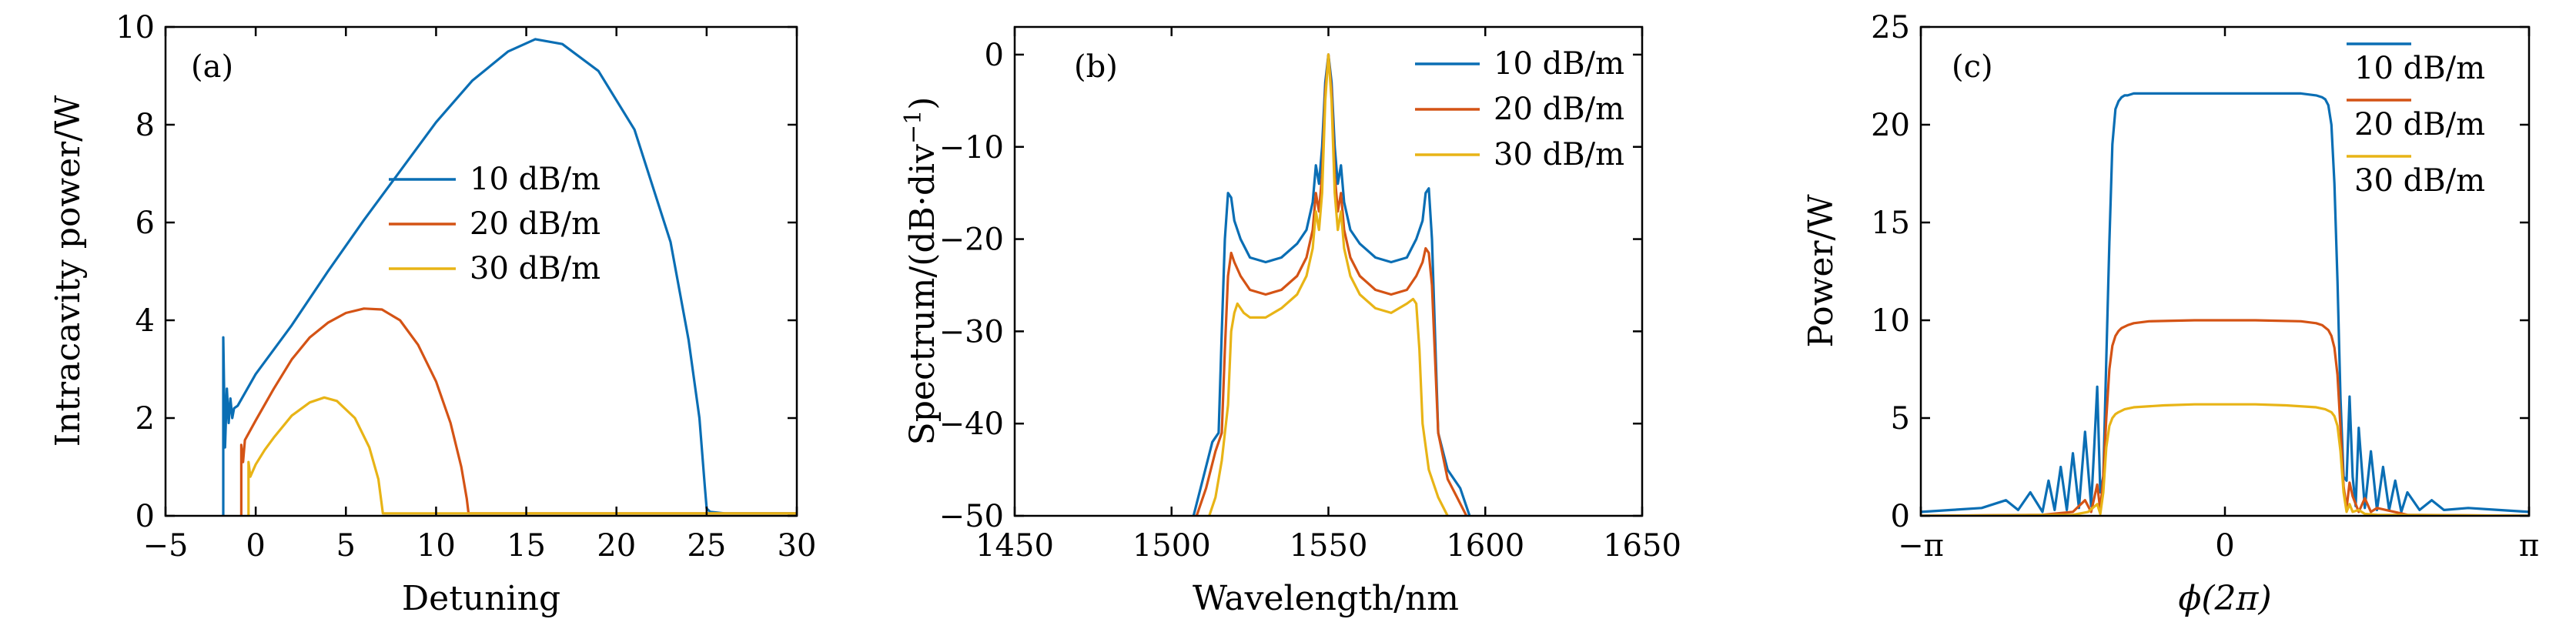  Describe the element at coordinates (1891, 125) in the screenshot. I see `panel-c-ytick-label: 20` at that location.